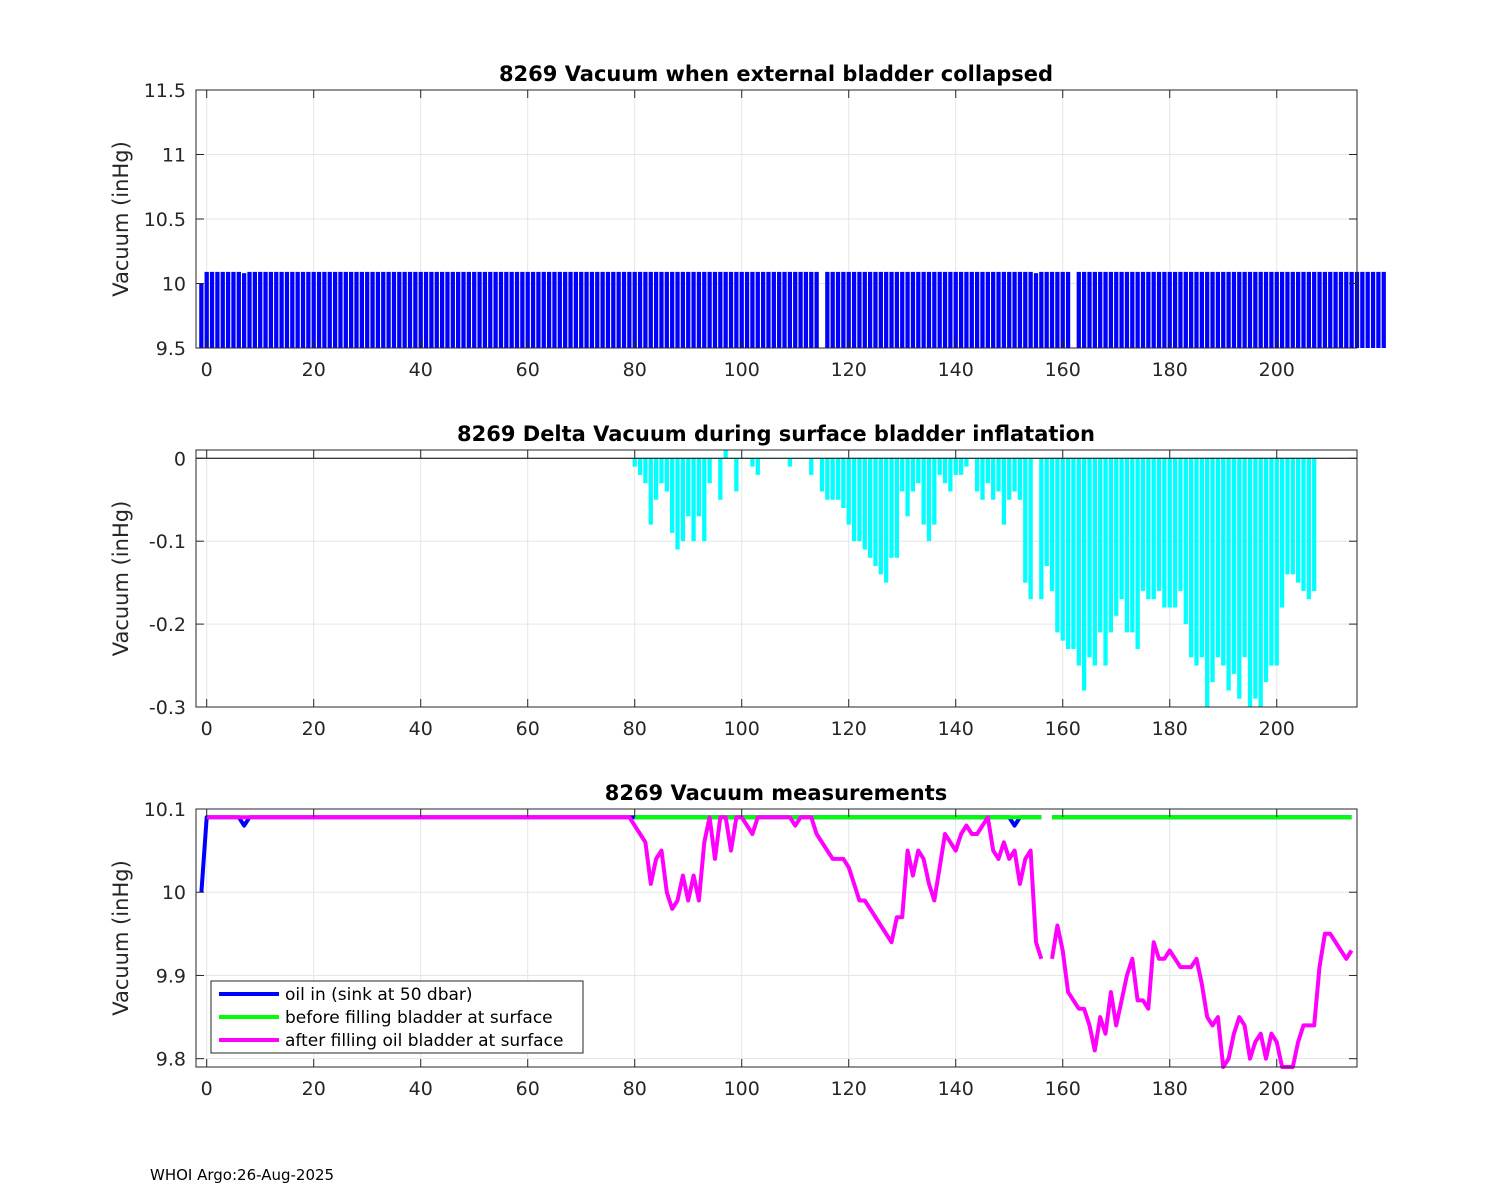 The image size is (1500, 1200). What do you see at coordinates (1063, 1089) in the screenshot?
I see `x-tick-label: 160` at bounding box center [1063, 1089].